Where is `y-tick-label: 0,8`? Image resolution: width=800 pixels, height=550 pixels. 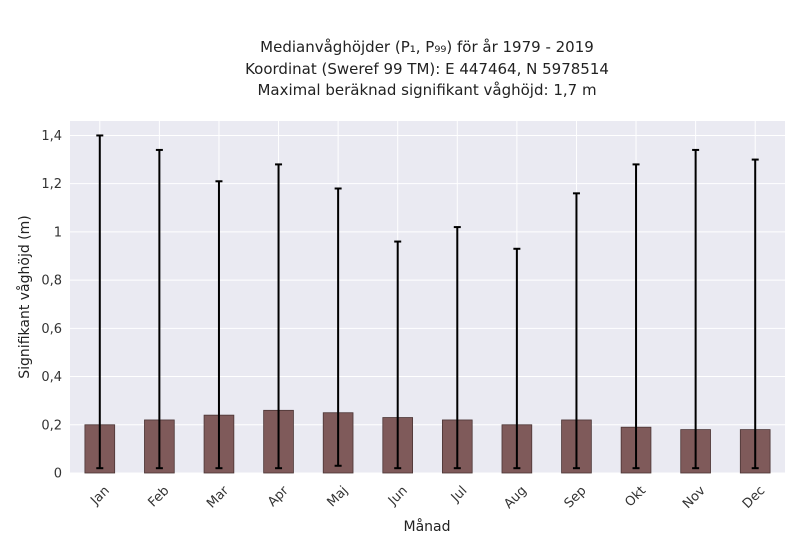
y-tick-label: 0,8 is located at coordinates (51, 281).